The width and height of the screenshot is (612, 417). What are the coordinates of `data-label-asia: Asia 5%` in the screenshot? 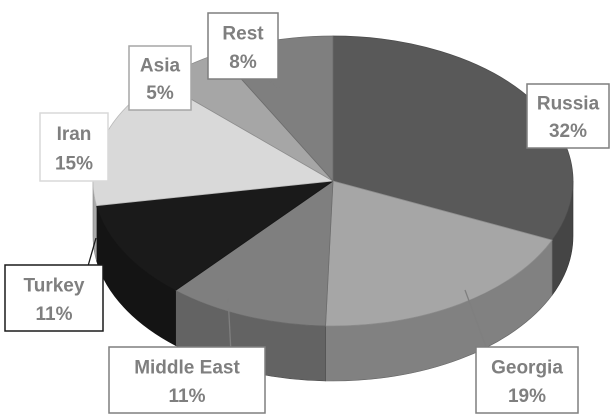 It's located at (160, 78).